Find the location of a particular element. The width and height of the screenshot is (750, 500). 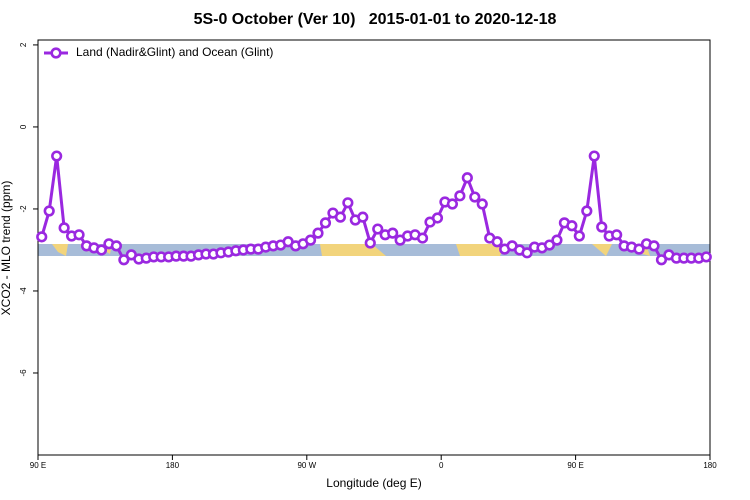

y-tick-label: -6 is located at coordinates (23, 373).